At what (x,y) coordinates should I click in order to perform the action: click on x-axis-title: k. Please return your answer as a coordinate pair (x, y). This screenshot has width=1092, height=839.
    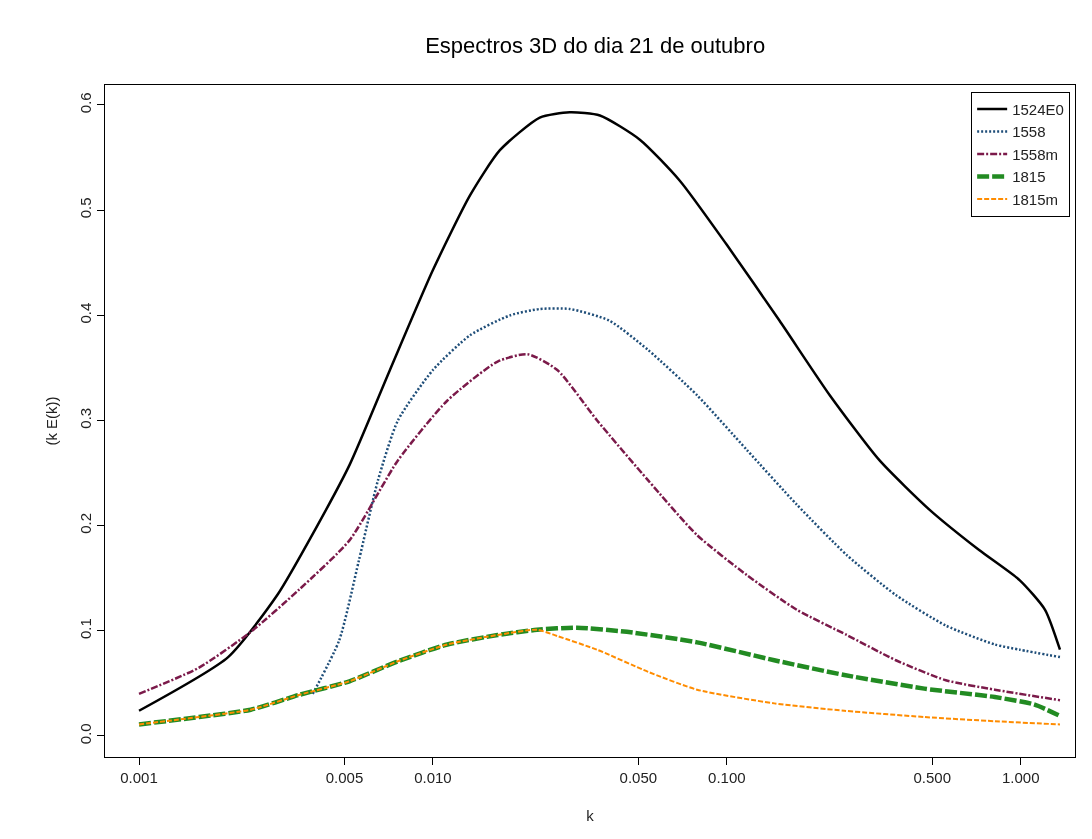
    Looking at the image, I should click on (590, 815).